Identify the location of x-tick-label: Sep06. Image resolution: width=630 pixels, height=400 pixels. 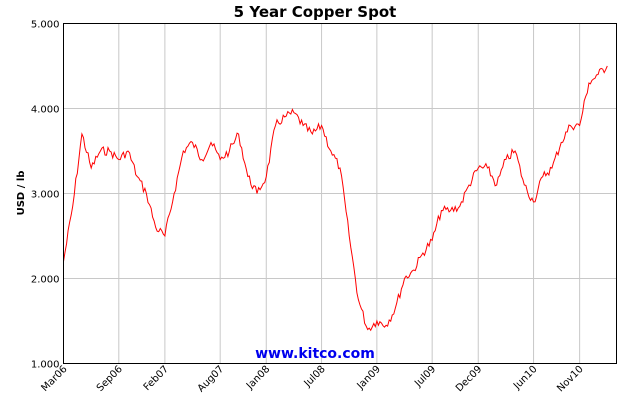
(110, 379).